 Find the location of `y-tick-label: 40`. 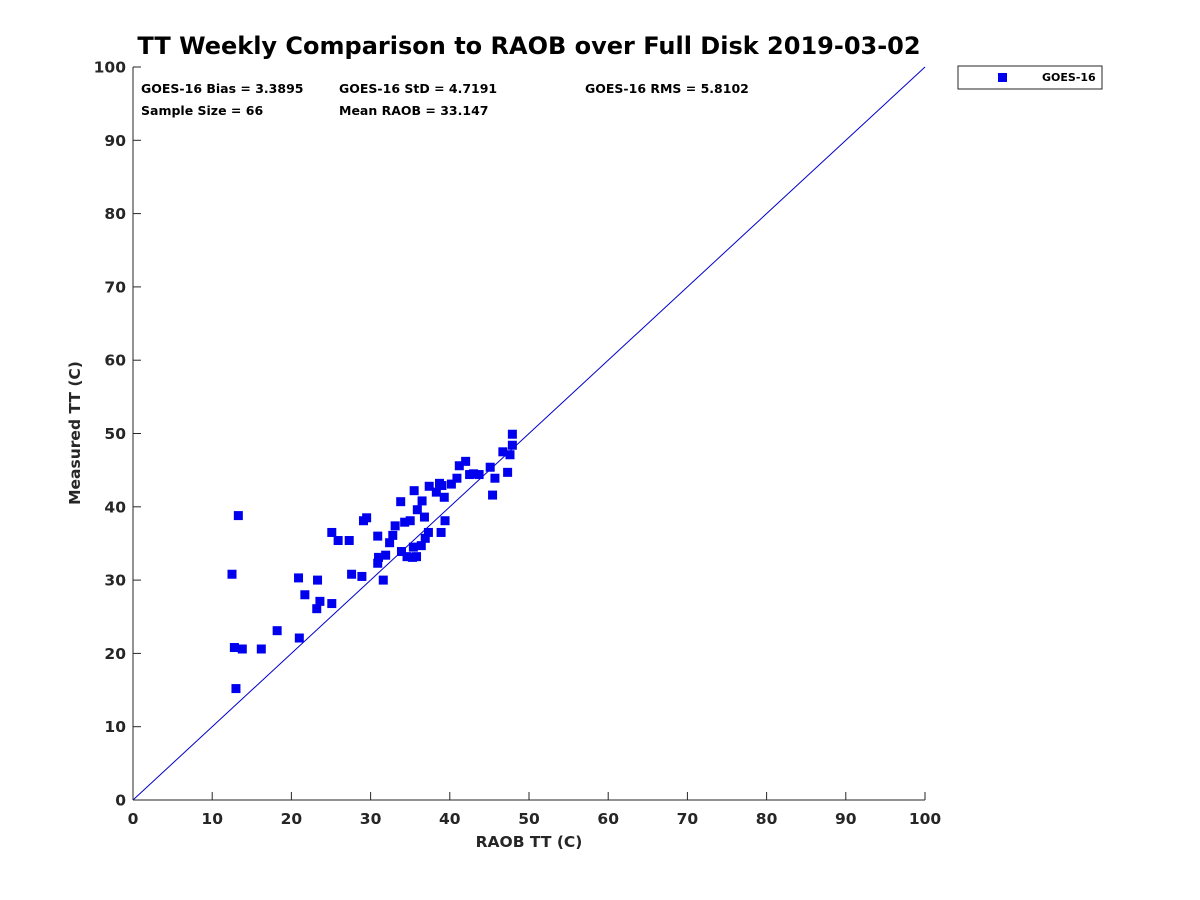

y-tick-label: 40 is located at coordinates (115, 507).